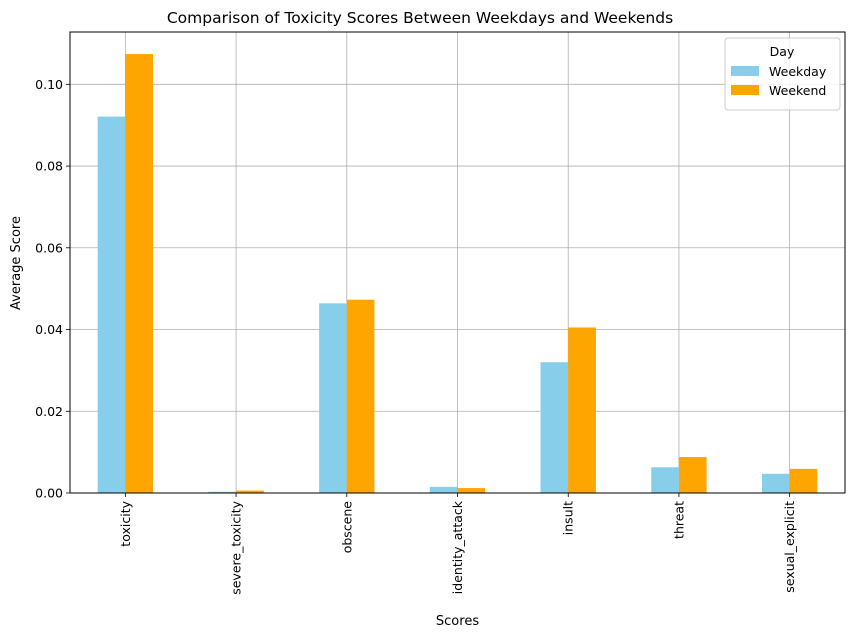 The image size is (855, 637). What do you see at coordinates (803, 480) in the screenshot?
I see `bar-weekend-sexual_explicit` at bounding box center [803, 480].